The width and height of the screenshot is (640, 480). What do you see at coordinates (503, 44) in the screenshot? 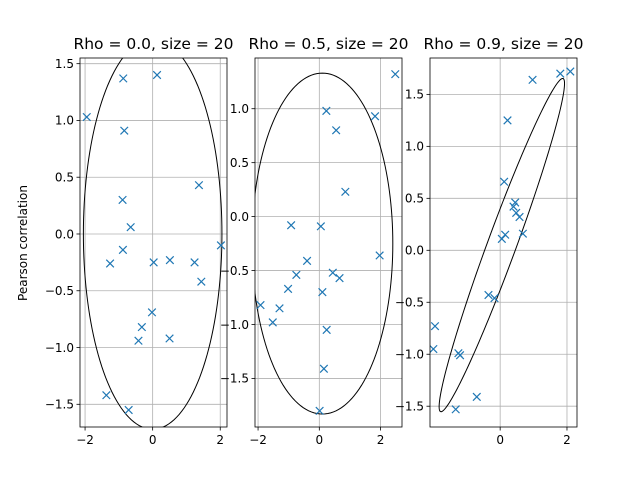
I see `subplot-title: Rho = 0.9, size = 20` at bounding box center [503, 44].